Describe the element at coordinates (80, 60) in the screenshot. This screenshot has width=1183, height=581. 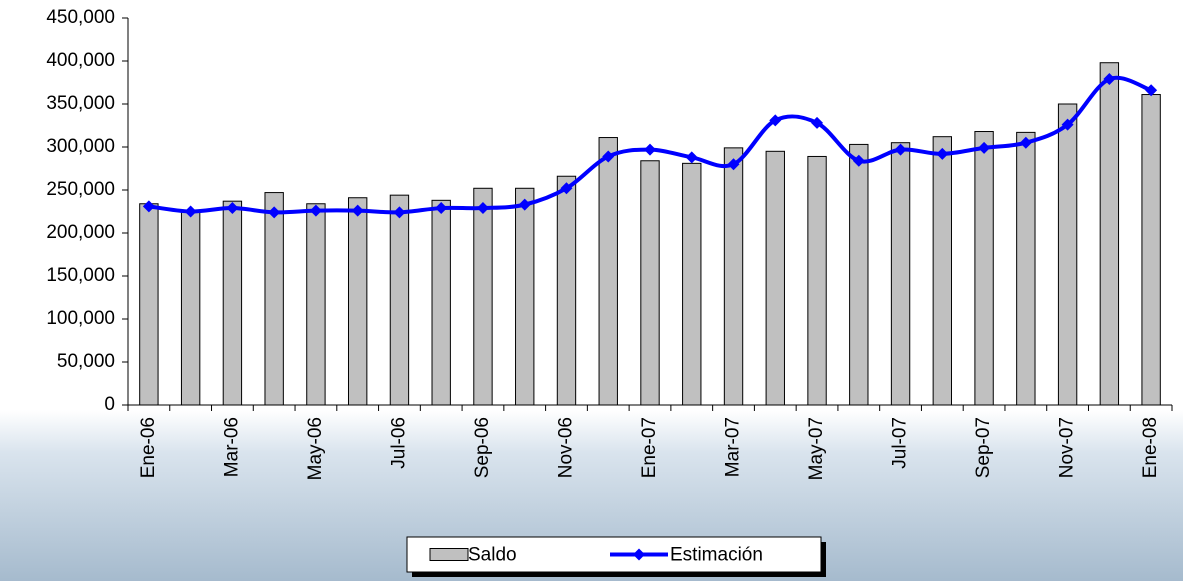
I see `y-tick-label: 400,000` at that location.